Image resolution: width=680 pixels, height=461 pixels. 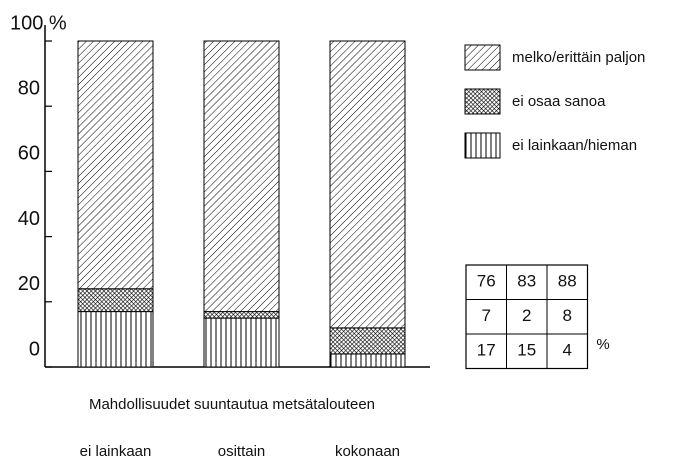 I want to click on legend-label: ei osaa sanoa, so click(x=559, y=101).